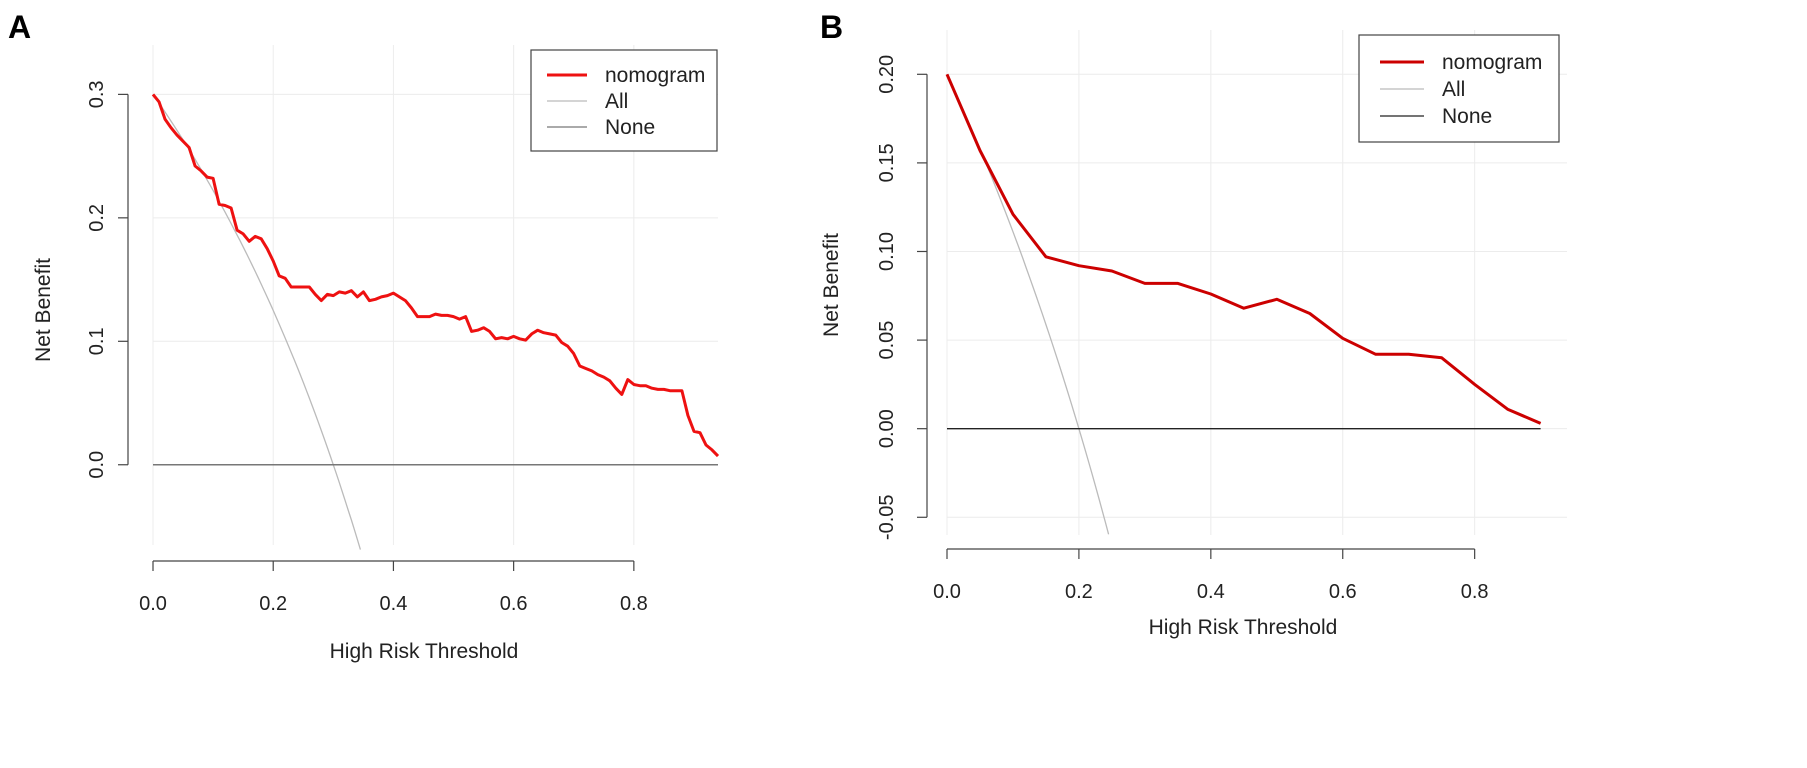 The height and width of the screenshot is (768, 1807). I want to click on panel-a-legend: nomogram All None, so click(624, 100).